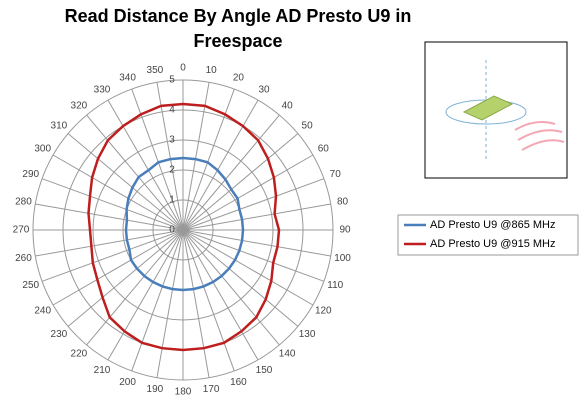 This screenshot has height=405, width=581. I want to click on angle-label: 350, so click(155, 70).